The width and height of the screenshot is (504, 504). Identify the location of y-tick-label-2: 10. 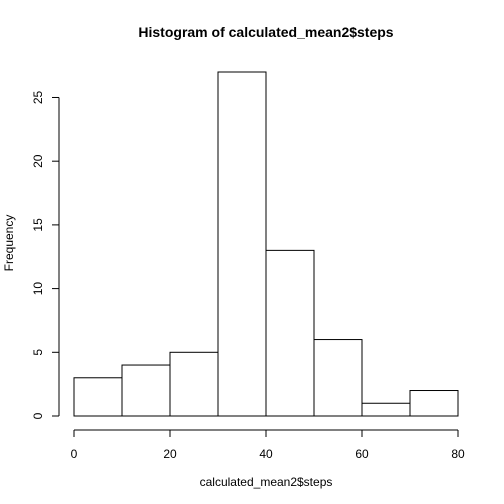
(38, 289).